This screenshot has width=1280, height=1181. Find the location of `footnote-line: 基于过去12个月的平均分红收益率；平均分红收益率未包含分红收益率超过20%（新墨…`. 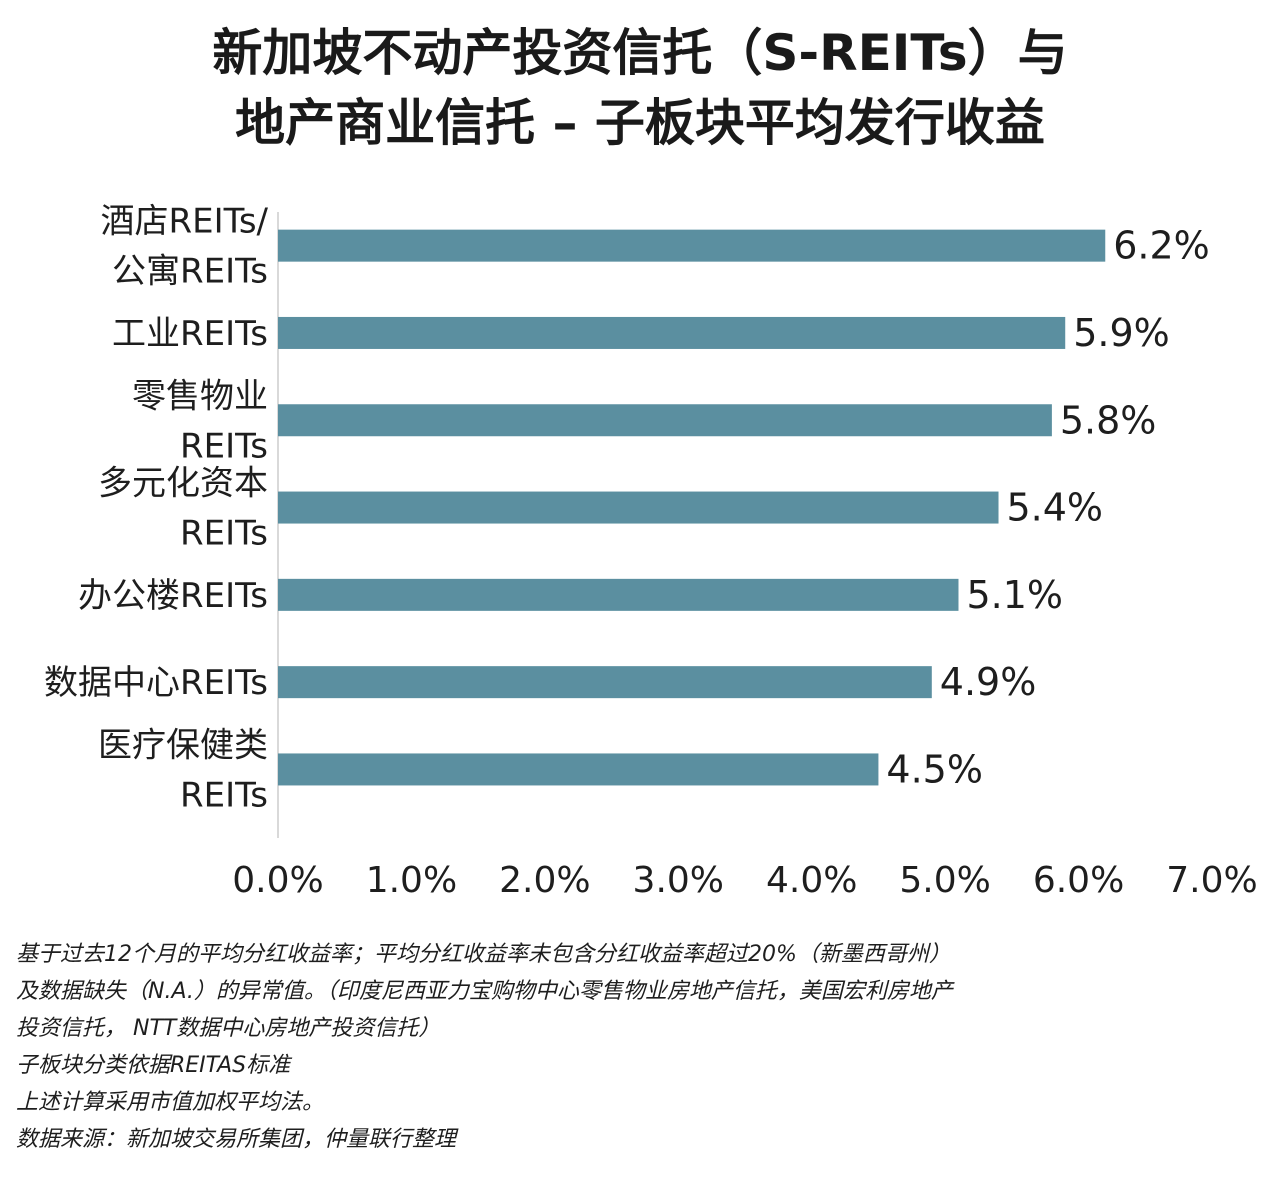

footnote-line: 基于过去12个月的平均分红收益率；平均分红收益率未包含分红收益率超过20%（新墨… is located at coordinates (483, 954).